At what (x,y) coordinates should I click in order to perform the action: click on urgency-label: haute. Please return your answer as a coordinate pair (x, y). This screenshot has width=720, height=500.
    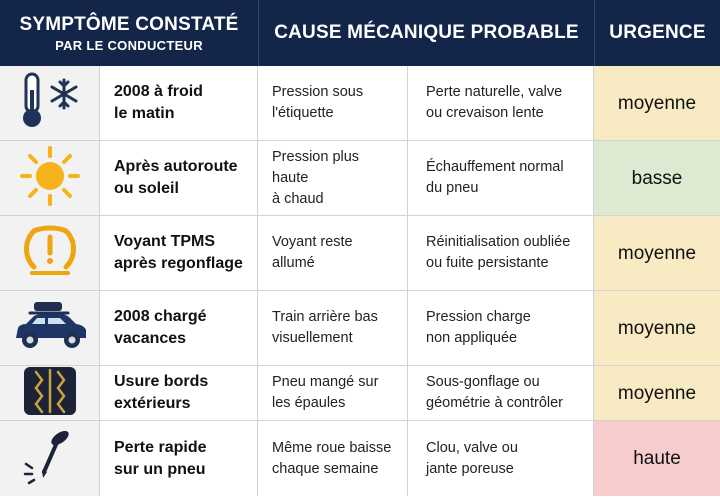
    Looking at the image, I should click on (657, 458).